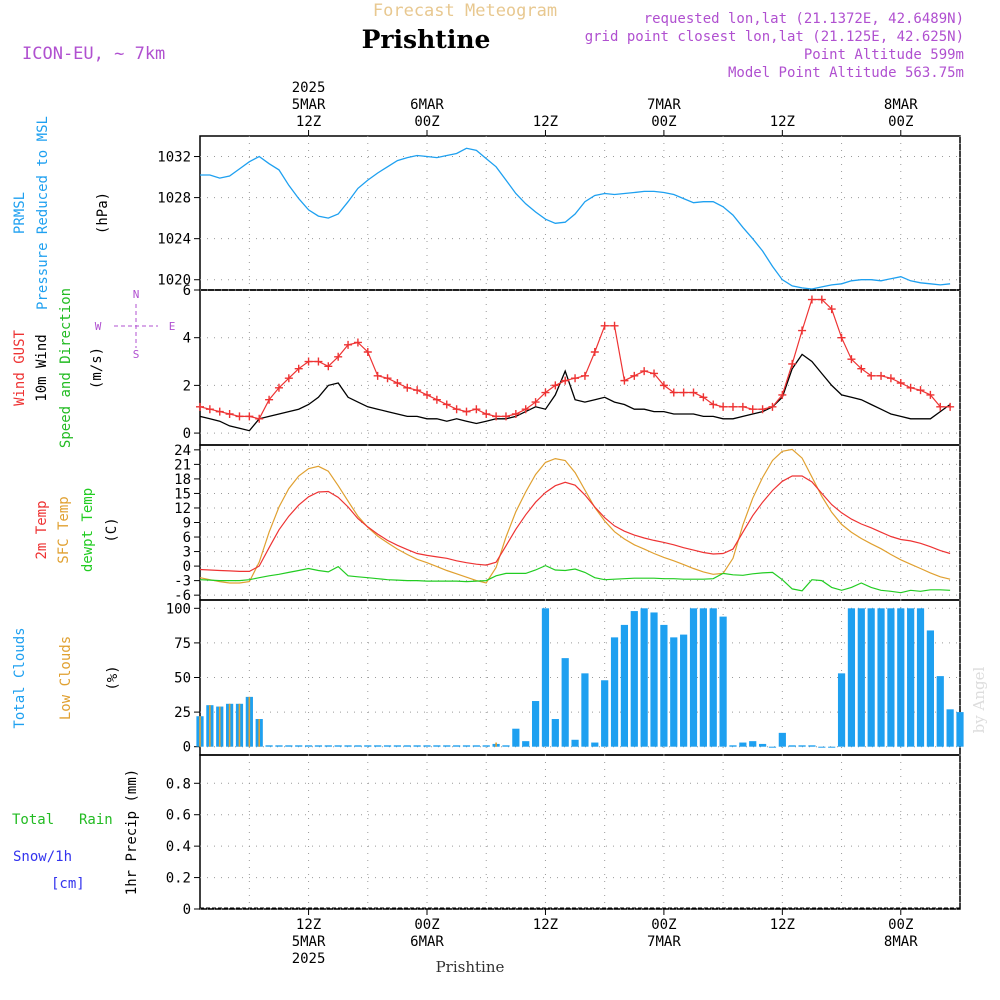  Describe the element at coordinates (470, 967) in the screenshot. I see `footer-location: Prishtine` at that location.